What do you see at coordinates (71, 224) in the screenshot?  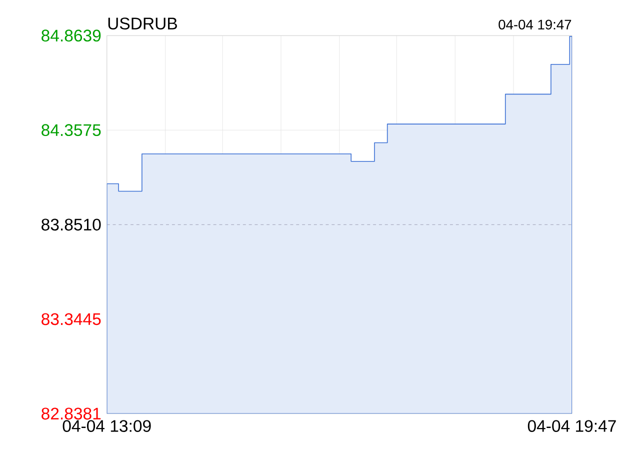 I see `y-tick-label: 83.8510` at bounding box center [71, 224].